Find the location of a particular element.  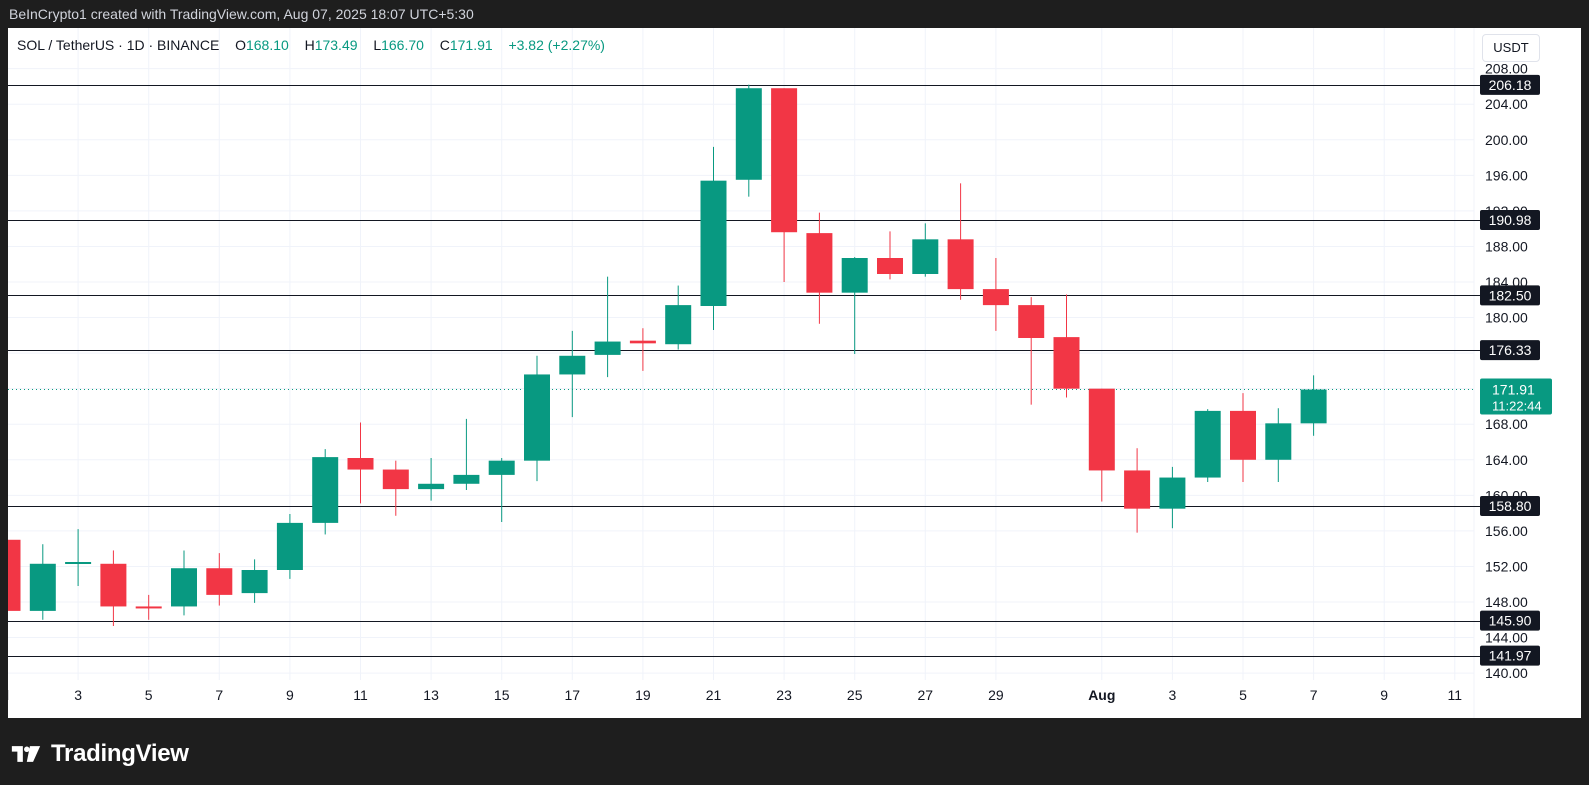

open-value: 168.10 is located at coordinates (267, 45).